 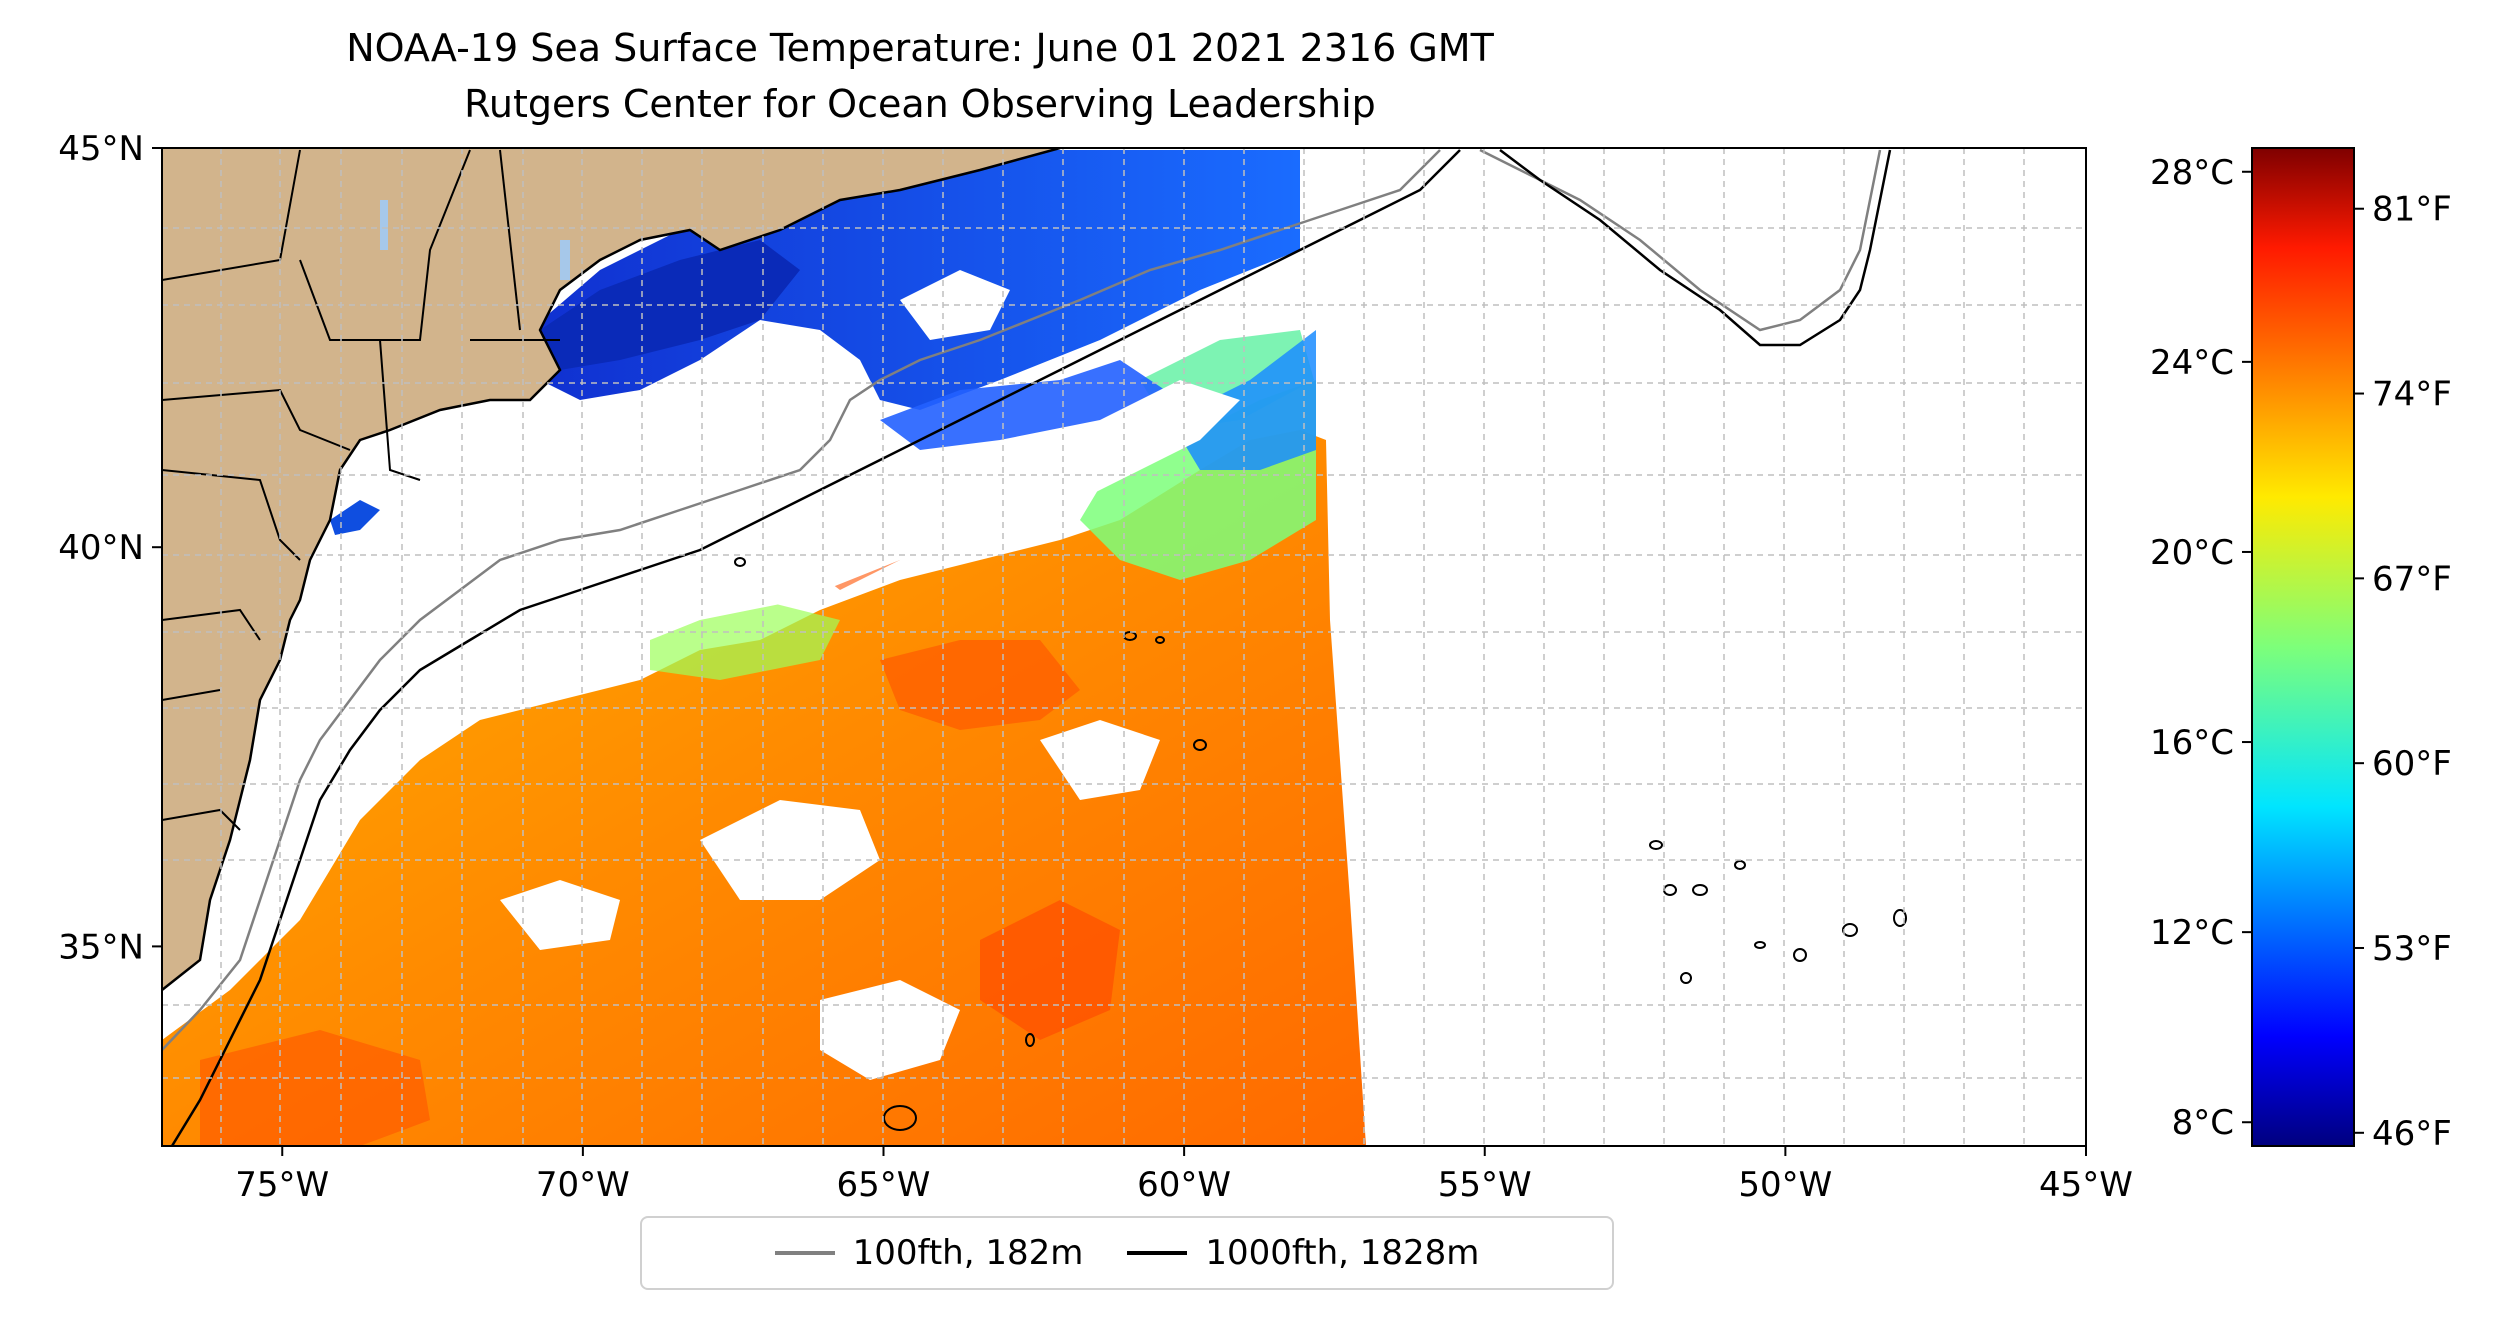 What do you see at coordinates (1680, 240) in the screenshot?
I see `isobath-100fth` at bounding box center [1680, 240].